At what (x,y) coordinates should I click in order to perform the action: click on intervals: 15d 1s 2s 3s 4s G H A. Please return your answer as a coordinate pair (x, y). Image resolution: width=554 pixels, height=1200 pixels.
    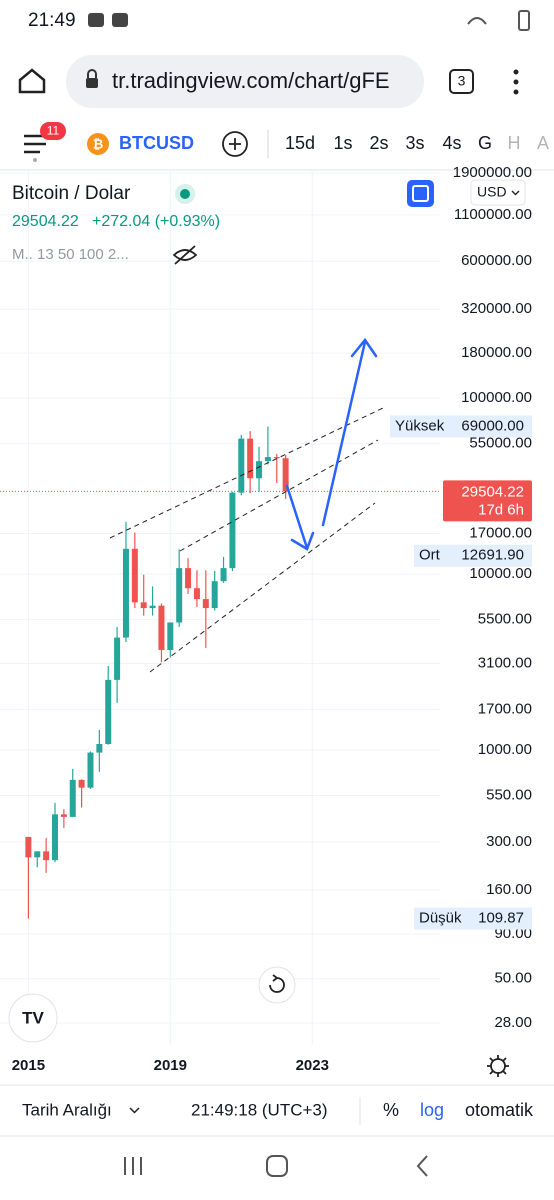
    Looking at the image, I should click on (417, 143).